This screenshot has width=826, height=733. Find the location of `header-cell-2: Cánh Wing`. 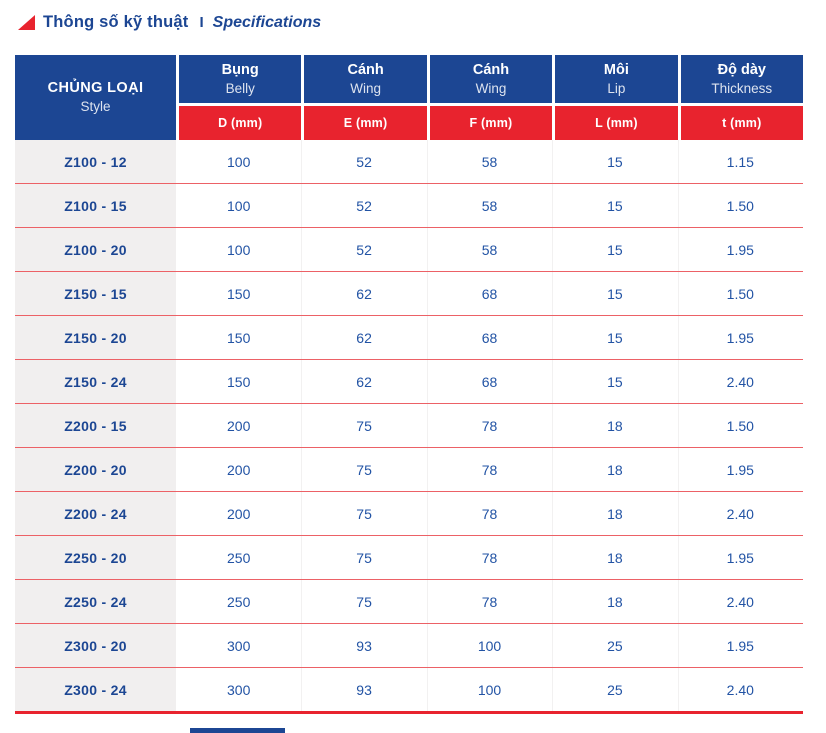

header-cell-2: Cánh Wing is located at coordinates (364, 80).